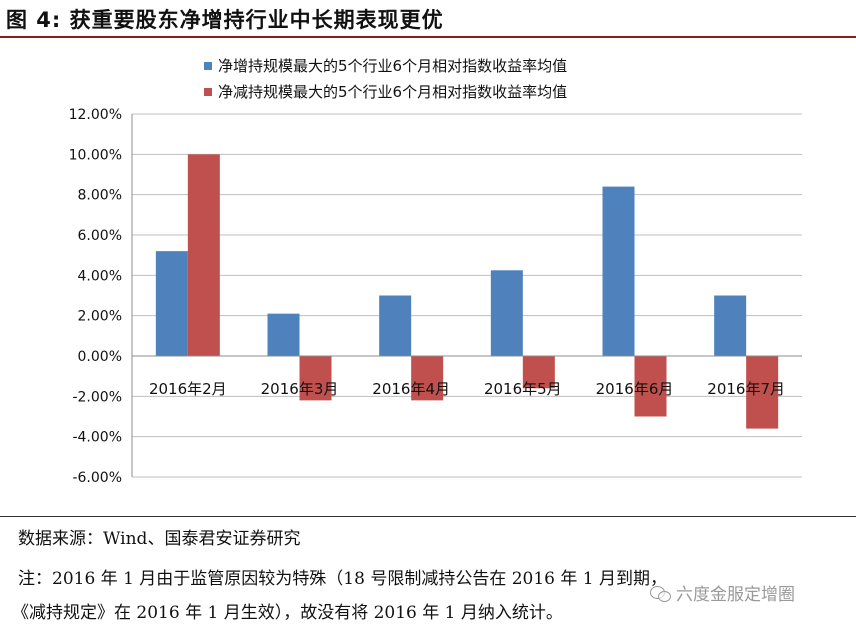 This screenshot has width=856, height=632. Describe the element at coordinates (188, 389) in the screenshot. I see `x-tick-label: 2016年2月` at that location.